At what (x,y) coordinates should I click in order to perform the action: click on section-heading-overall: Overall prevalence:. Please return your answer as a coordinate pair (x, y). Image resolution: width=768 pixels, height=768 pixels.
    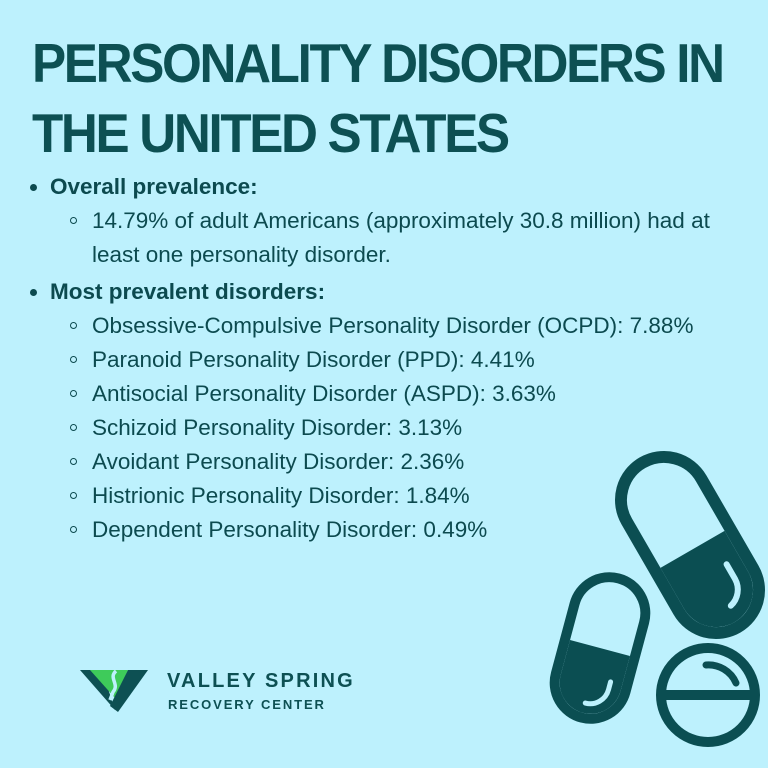
    Looking at the image, I should click on (396, 187).